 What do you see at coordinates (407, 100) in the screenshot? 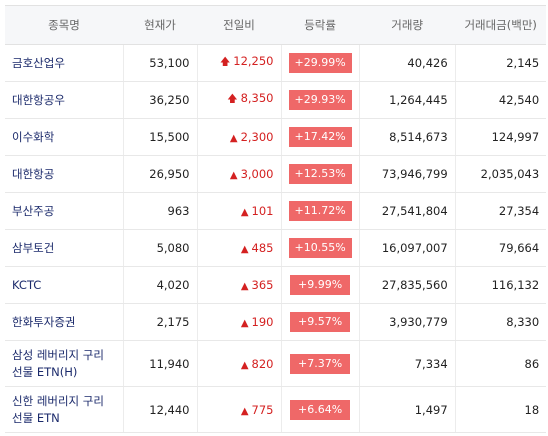
I see `volume: 1,264,445` at bounding box center [407, 100].